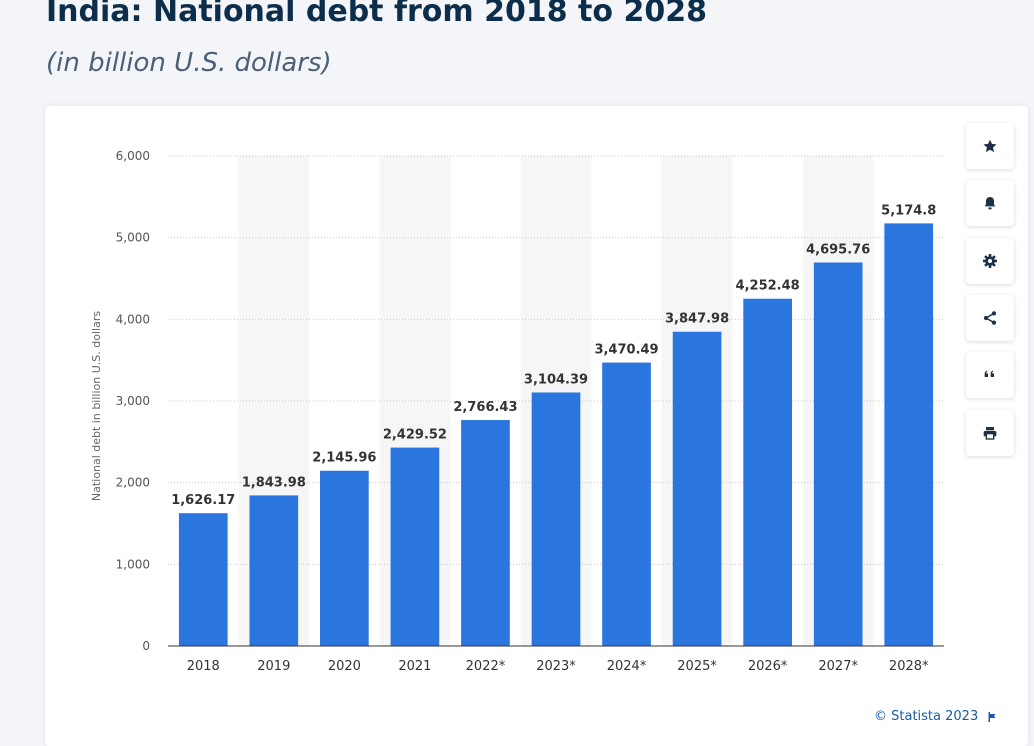  I want to click on y-tick-label: 2,000, so click(133, 483).